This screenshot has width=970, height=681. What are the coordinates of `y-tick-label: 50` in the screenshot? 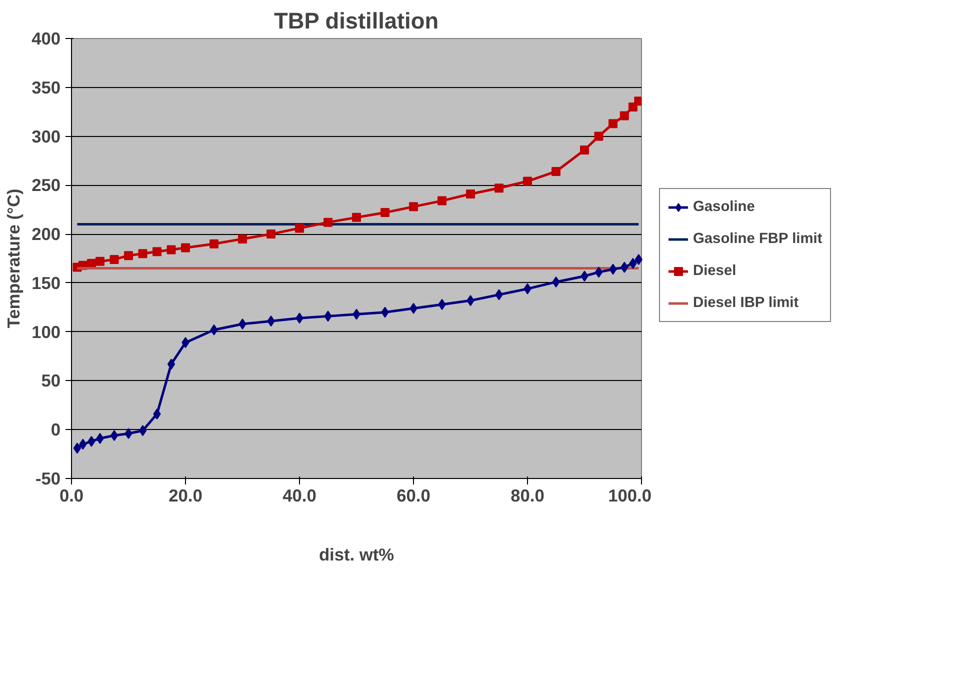 It's located at (51, 380).